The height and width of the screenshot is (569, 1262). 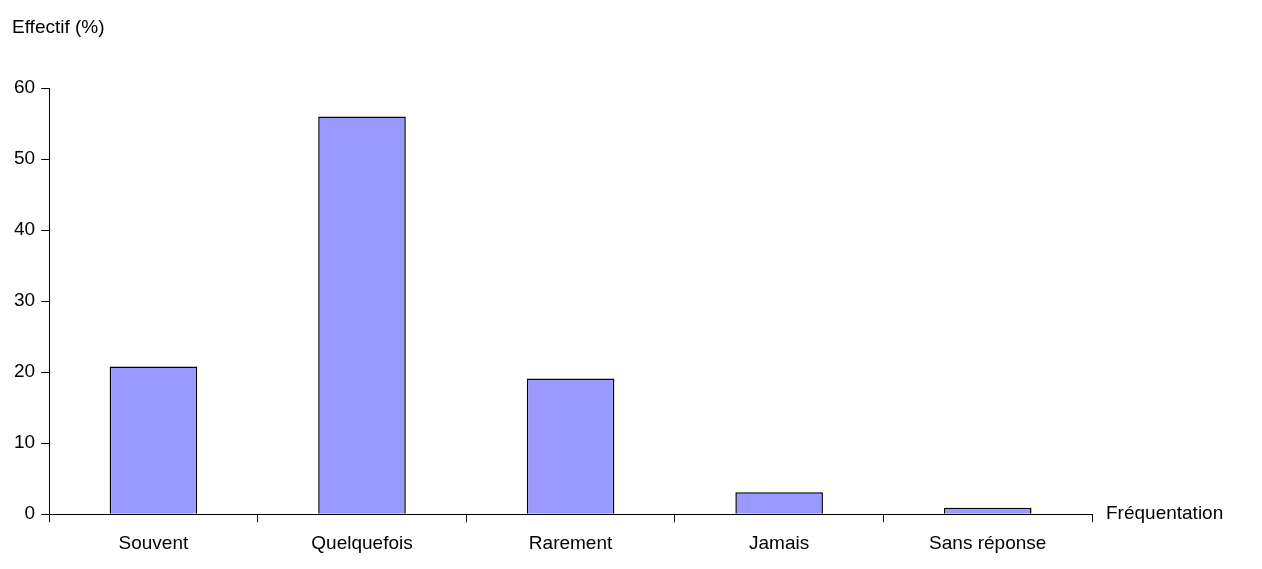 I want to click on x-tick-label: Rarement, so click(x=570, y=542).